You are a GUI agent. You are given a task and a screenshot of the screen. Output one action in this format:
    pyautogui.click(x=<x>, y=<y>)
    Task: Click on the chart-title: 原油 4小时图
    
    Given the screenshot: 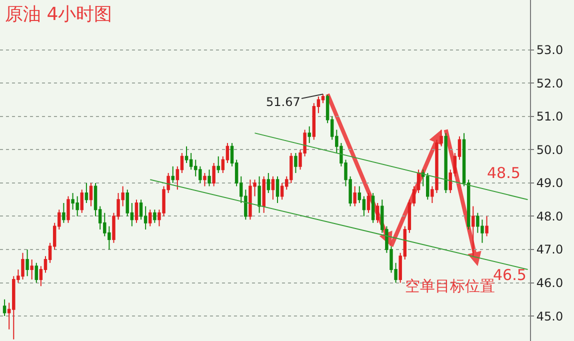 What is the action you would take?
    pyautogui.click(x=58, y=14)
    